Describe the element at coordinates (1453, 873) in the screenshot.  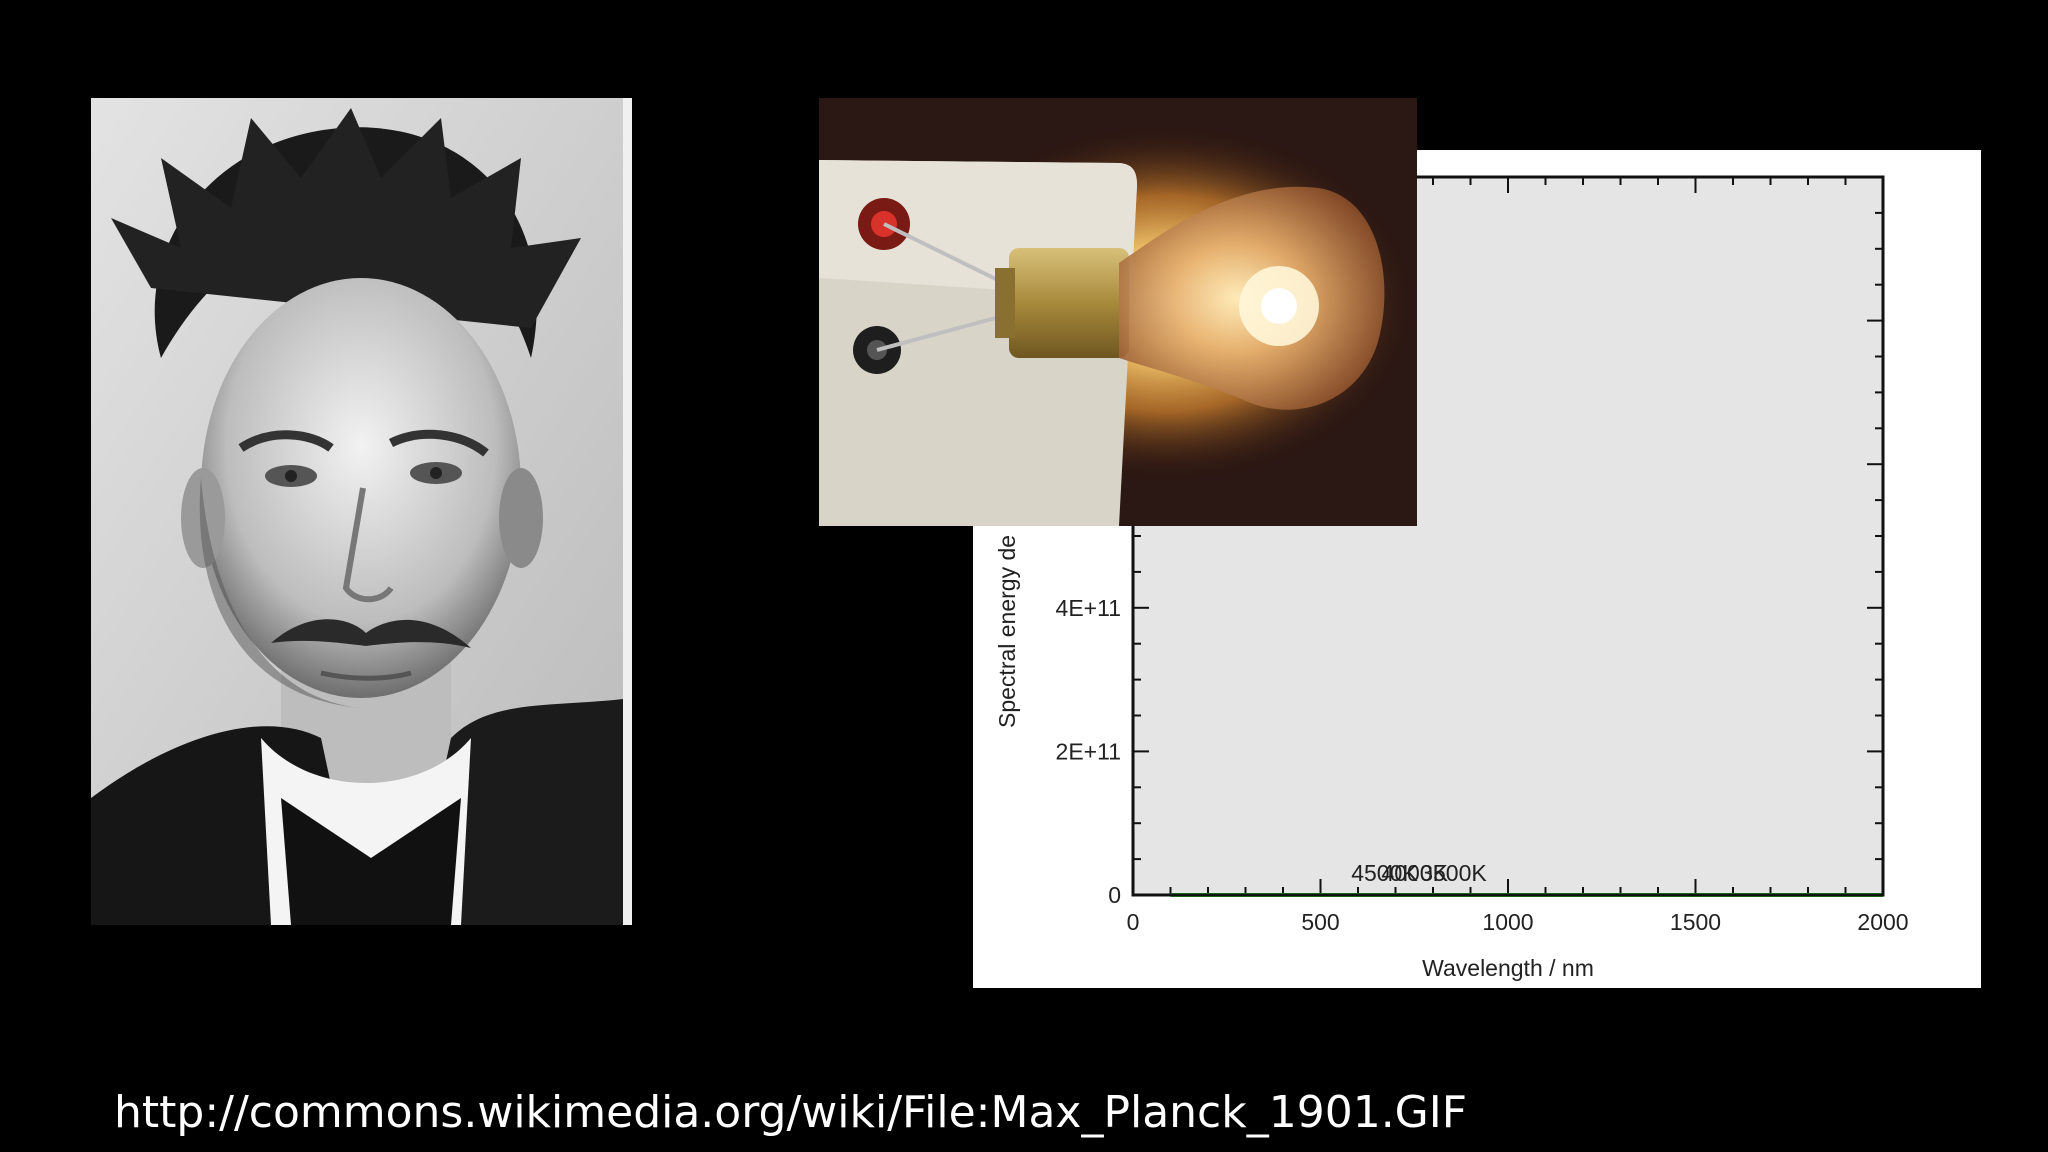
I see `series-label-3500k: 3500K` at that location.